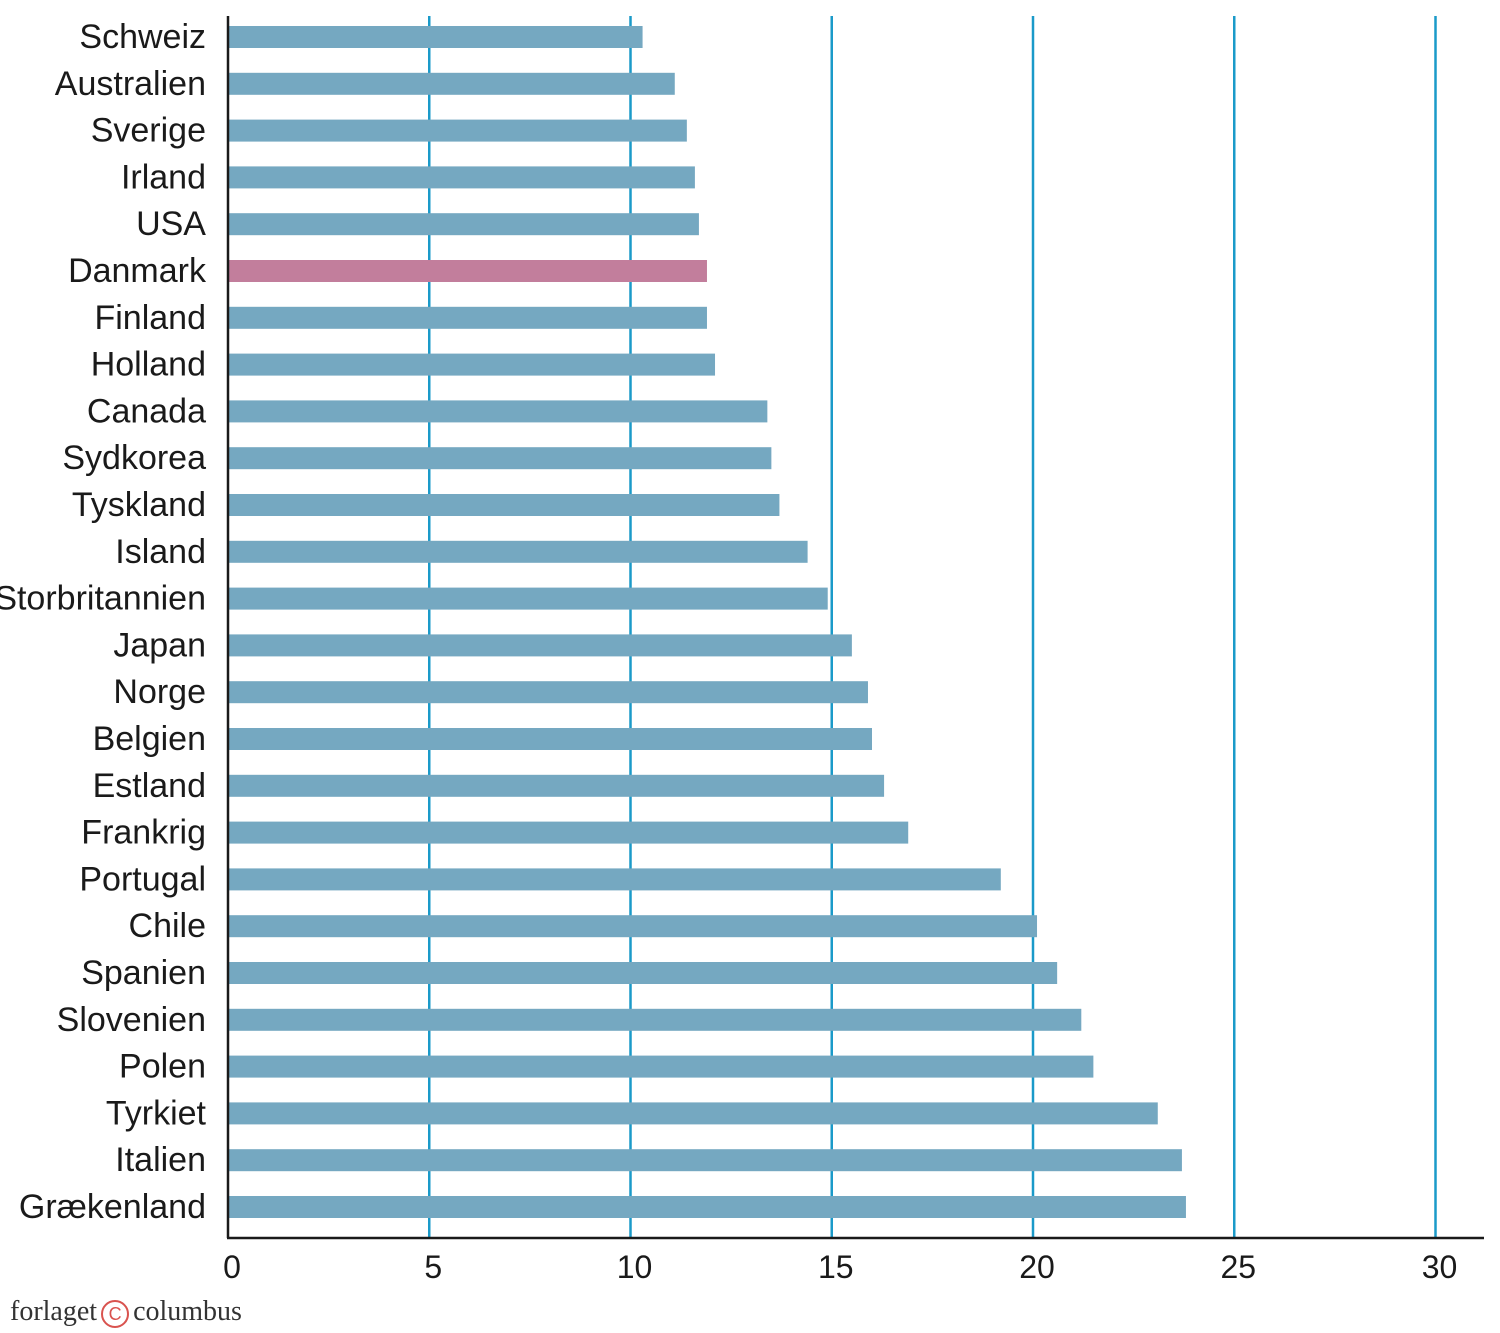  Describe the element at coordinates (159, 692) in the screenshot. I see `category-label-norge: Norge` at that location.